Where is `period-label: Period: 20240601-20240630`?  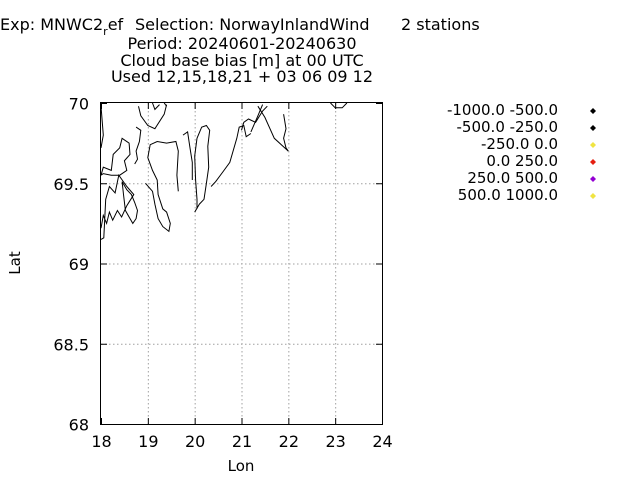
period-label: Period: 20240601-20240630 is located at coordinates (241, 43).